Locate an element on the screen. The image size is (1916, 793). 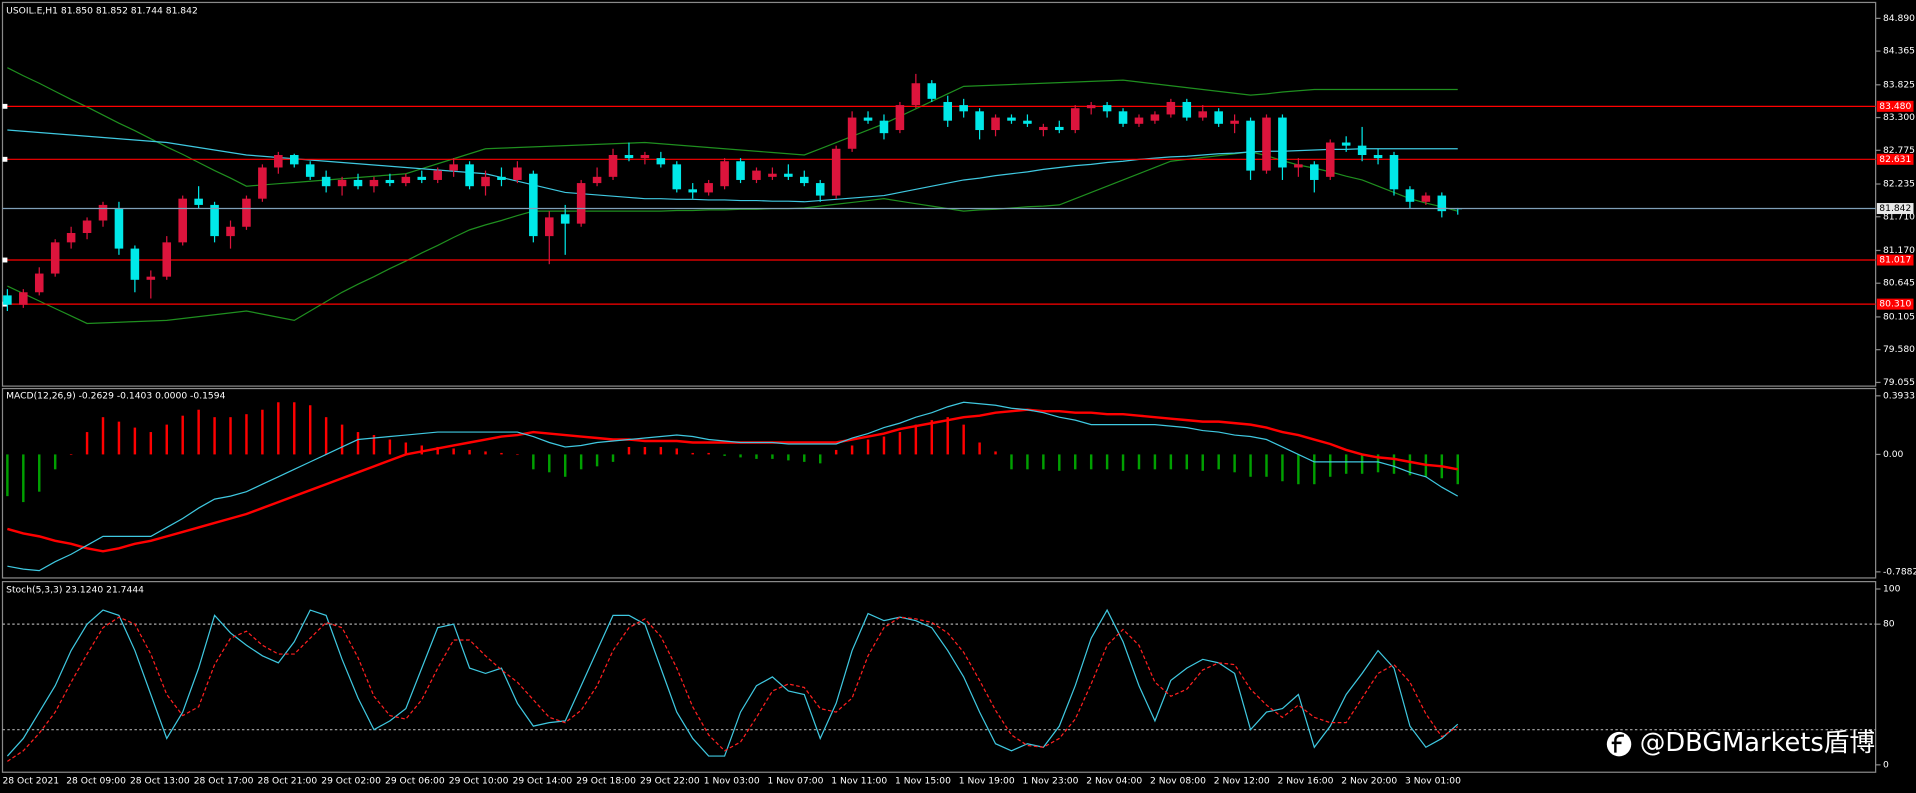
watermark-text: @DBGMarkets盾博 is located at coordinates (1757, 743).